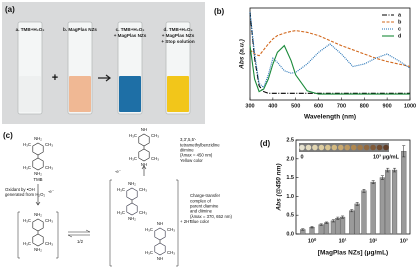 The image size is (418, 270). What do you see at coordinates (188, 139) in the screenshot?
I see `scheme-label: 3,3',5,5'-` at bounding box center [188, 139].